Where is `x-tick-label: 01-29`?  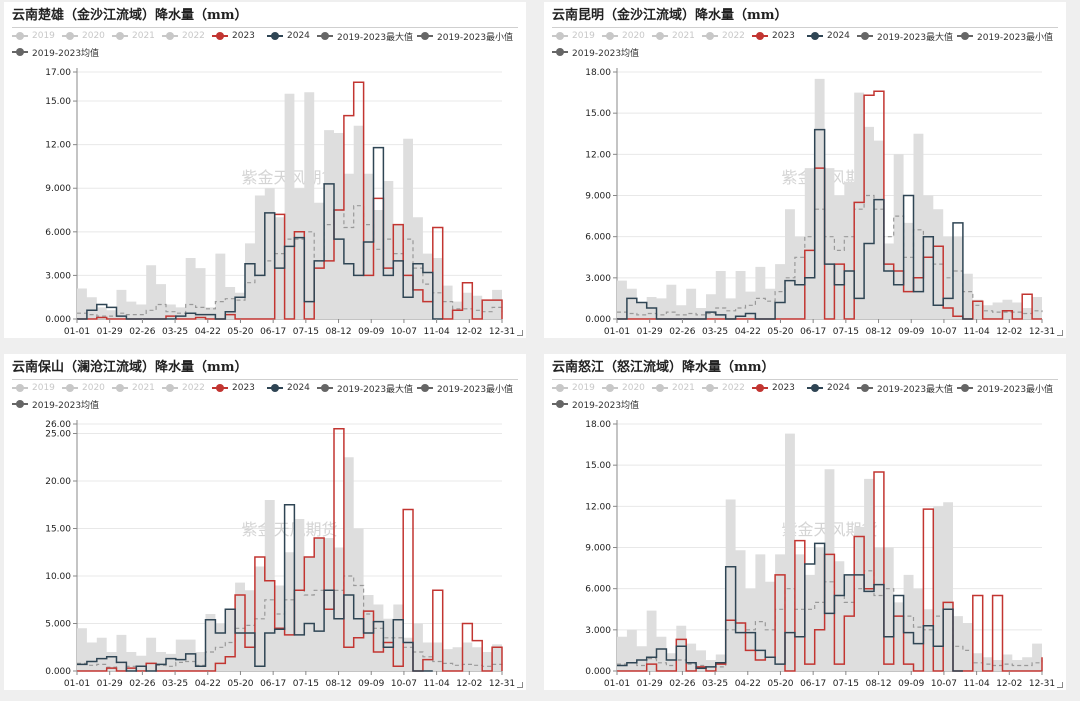
x-tick-label: 01-29 is located at coordinates (650, 684).